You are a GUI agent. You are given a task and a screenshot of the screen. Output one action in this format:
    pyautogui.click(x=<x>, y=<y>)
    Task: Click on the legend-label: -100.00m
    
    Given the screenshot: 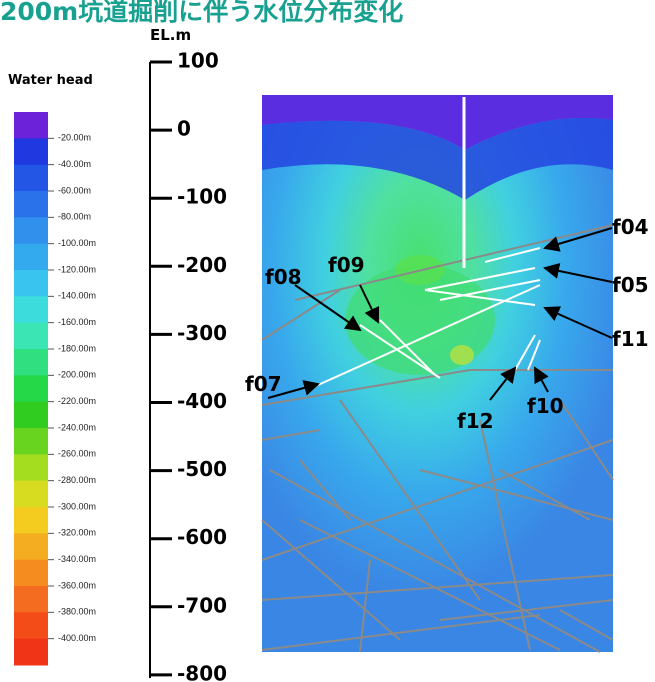 What is the action you would take?
    pyautogui.click(x=77, y=243)
    